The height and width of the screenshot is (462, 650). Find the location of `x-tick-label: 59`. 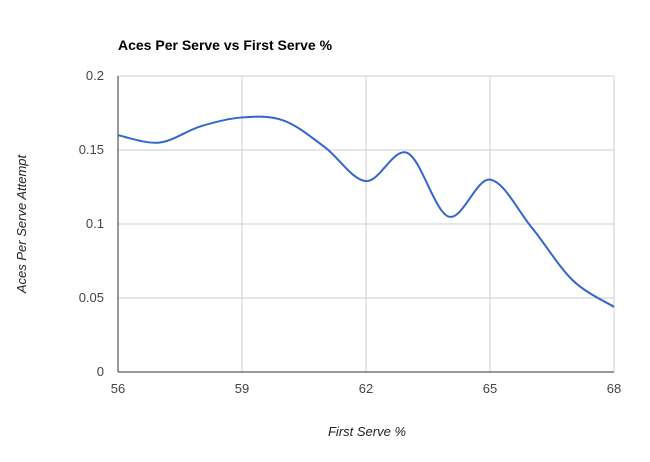

x-tick-label: 59 is located at coordinates (242, 388).